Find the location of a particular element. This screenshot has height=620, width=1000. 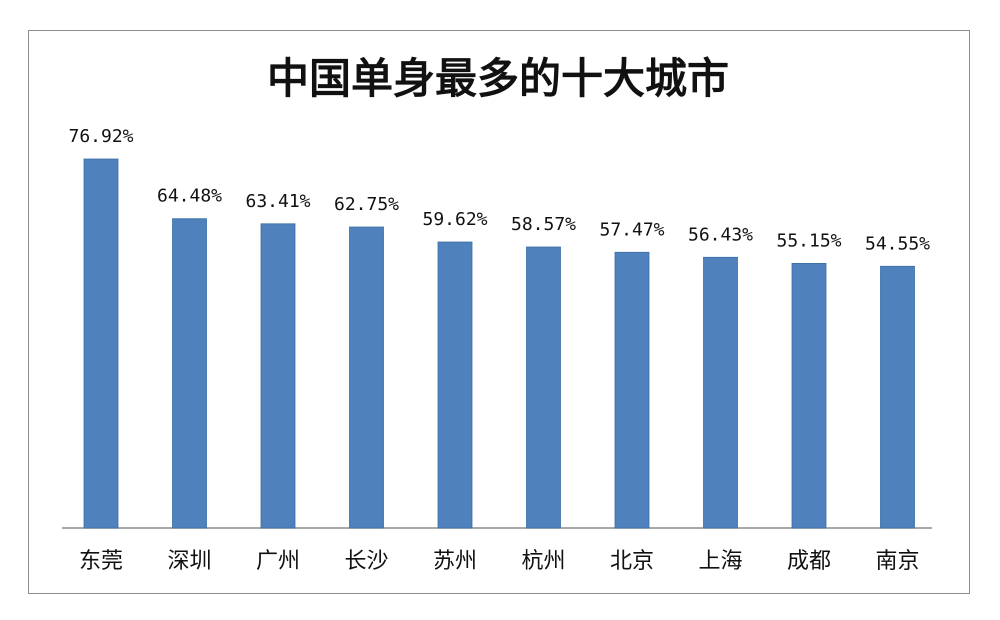

value-label-8: 55.15% is located at coordinates (808, 240).